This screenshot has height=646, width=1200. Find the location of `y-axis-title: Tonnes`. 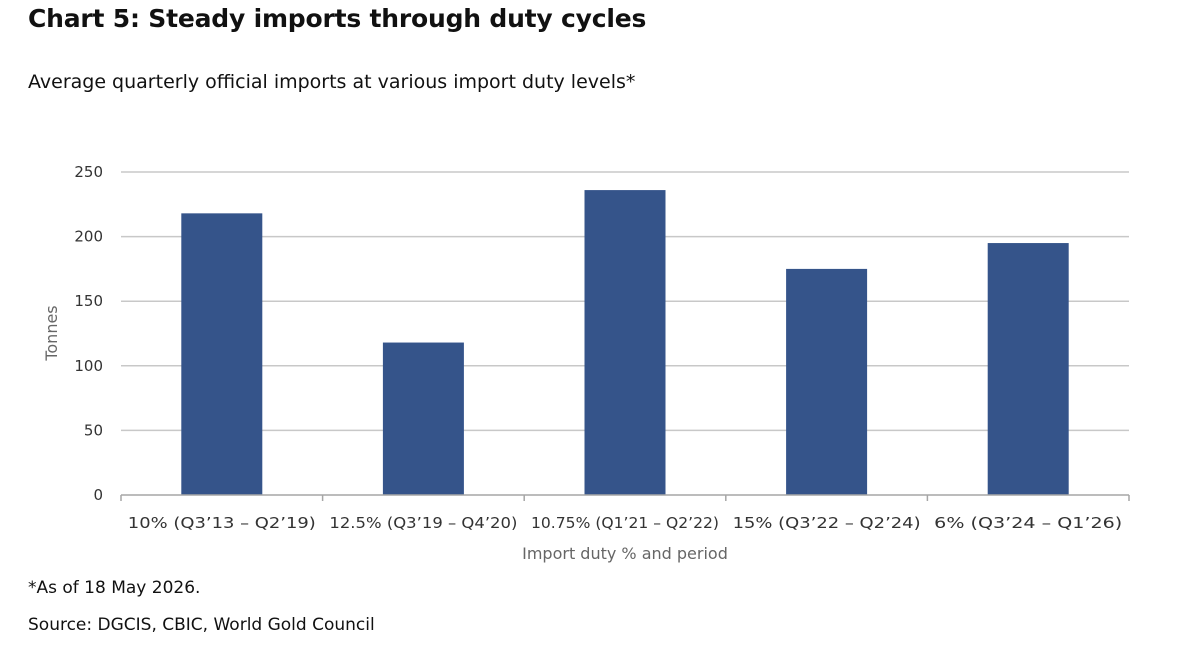

y-axis-title: Tonnes is located at coordinates (51, 333).